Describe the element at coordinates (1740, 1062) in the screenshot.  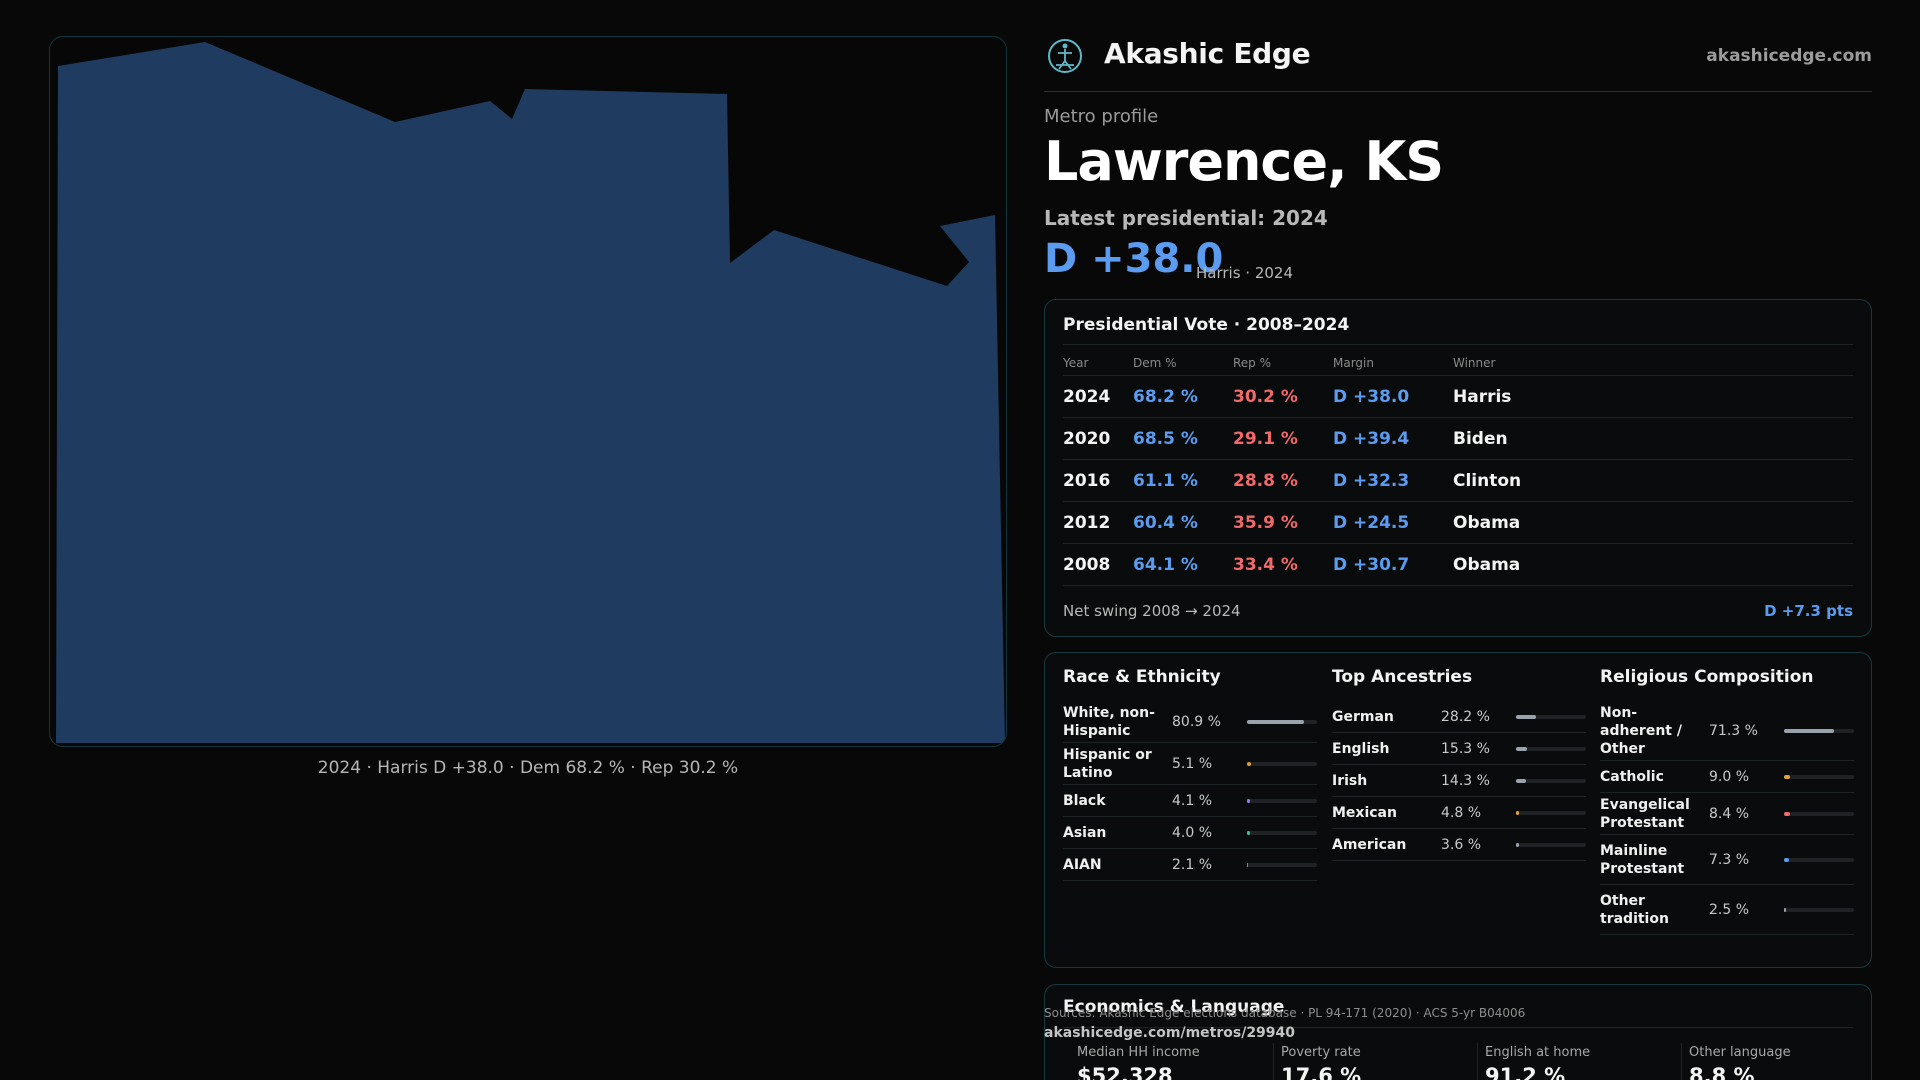
I see `stat-other-language: Other language 8.8 %` at that location.